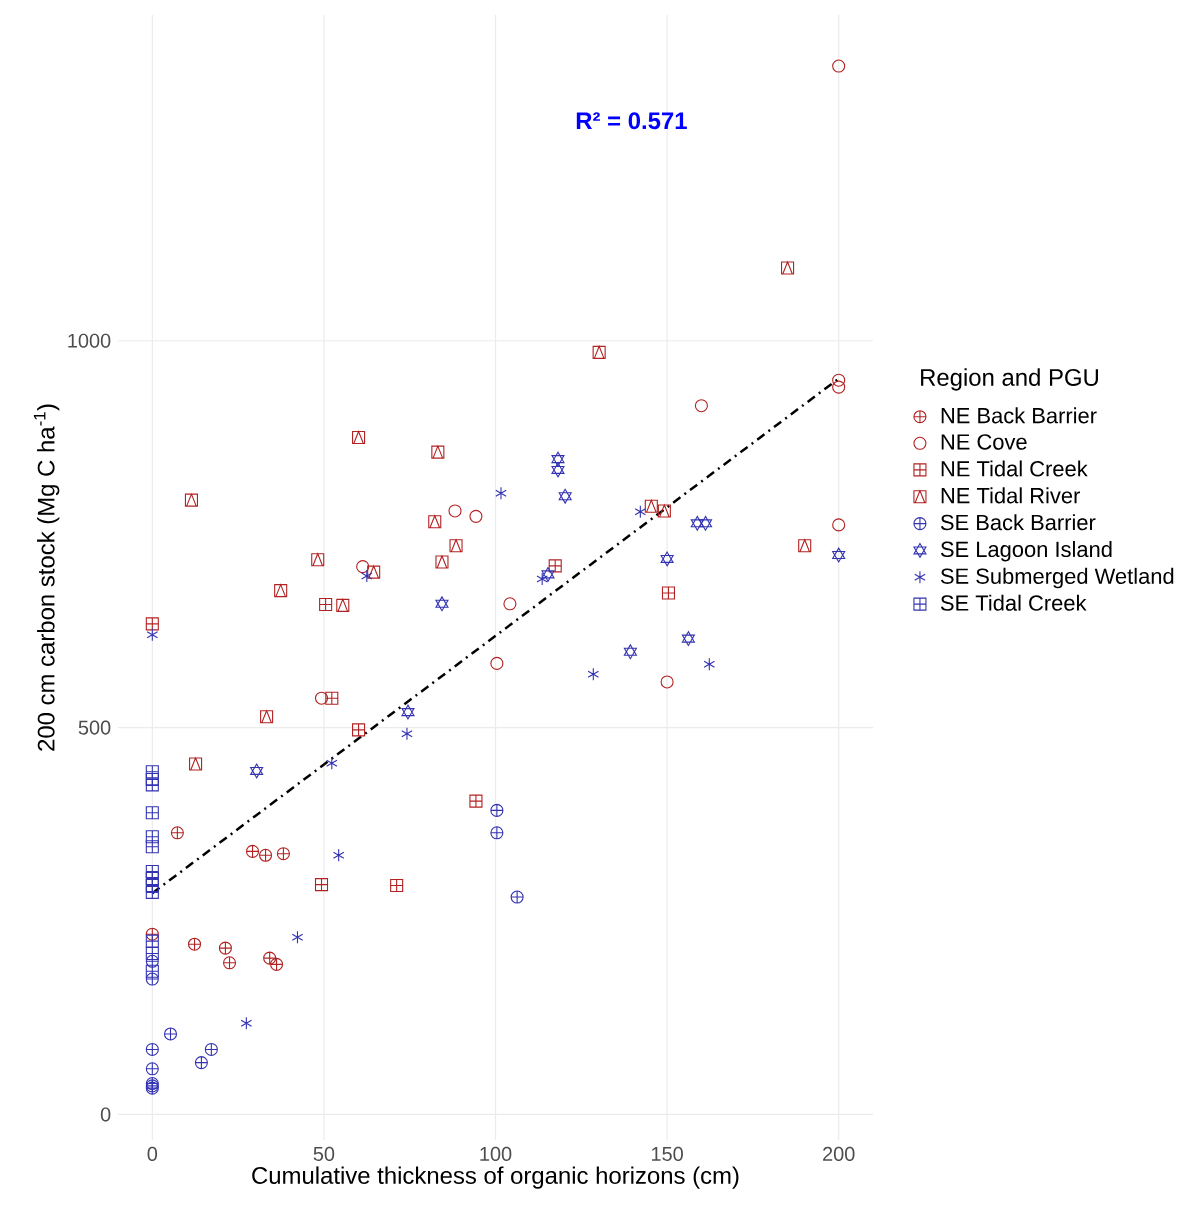  Describe the element at coordinates (94, 727) in the screenshot. I see `y-tick-label: 500` at that location.